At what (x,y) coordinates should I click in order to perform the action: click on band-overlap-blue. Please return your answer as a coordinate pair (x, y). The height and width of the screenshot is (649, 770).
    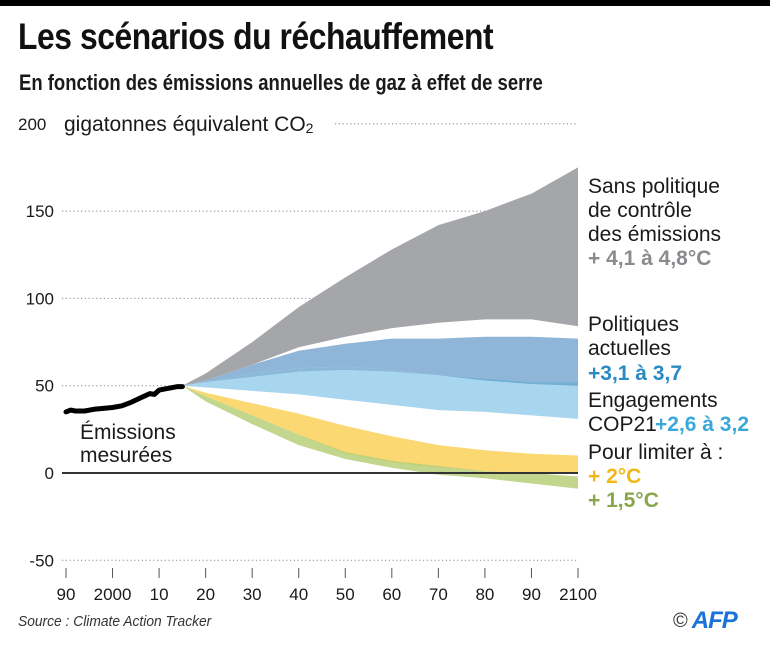
    Looking at the image, I should click on (380, 376).